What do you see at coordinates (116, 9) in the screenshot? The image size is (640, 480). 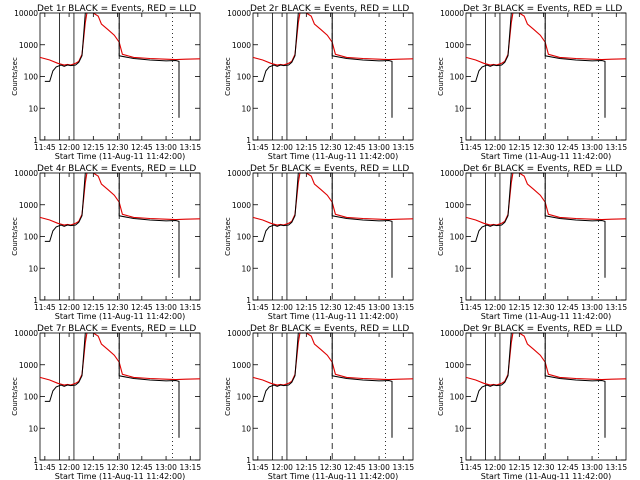 I see `panel-title: Det 1r BLACK = Events, RED = LLD` at bounding box center [116, 9].